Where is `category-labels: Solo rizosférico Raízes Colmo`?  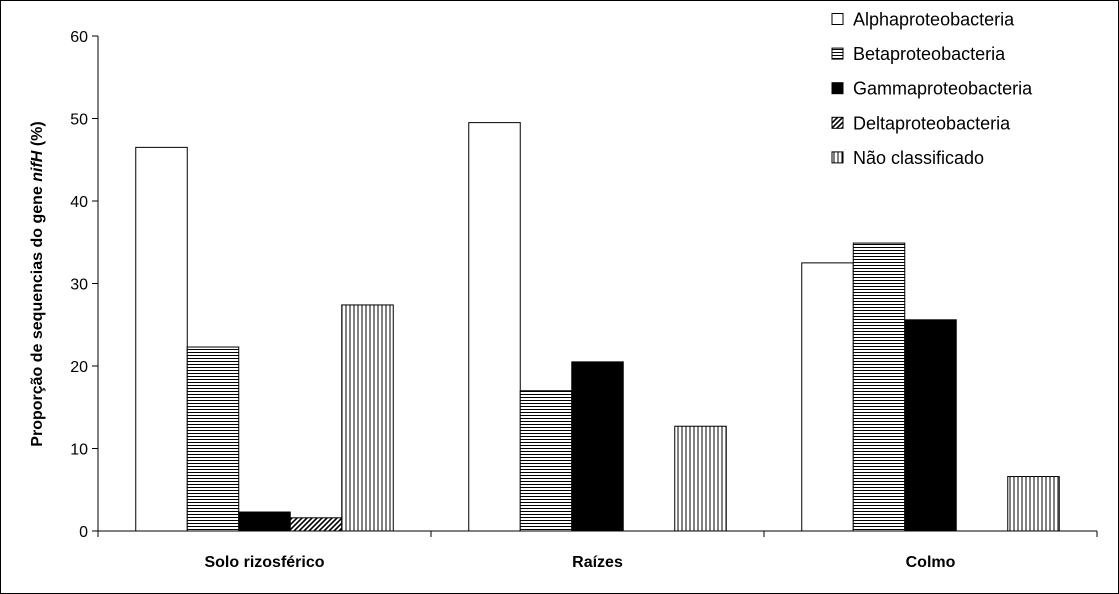
category-labels: Solo rizosférico Raízes Colmo is located at coordinates (579, 562).